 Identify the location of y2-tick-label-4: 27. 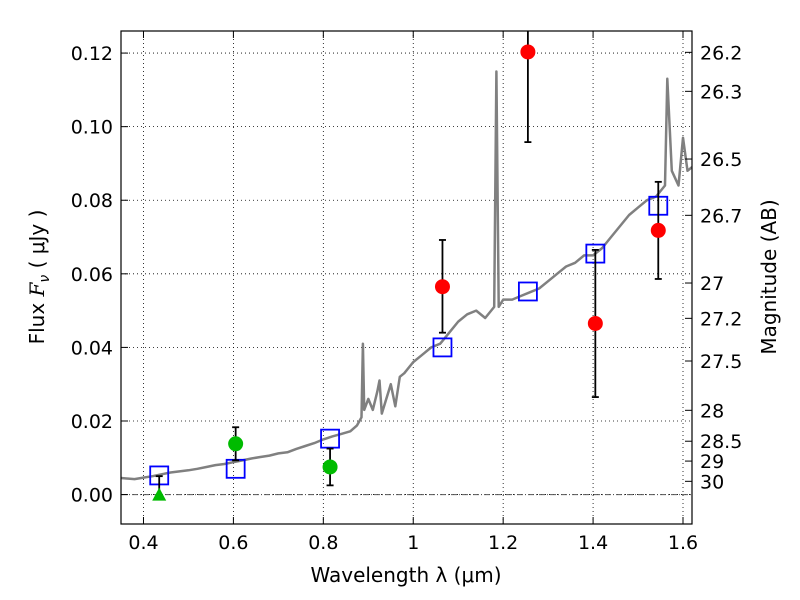
(712, 284).